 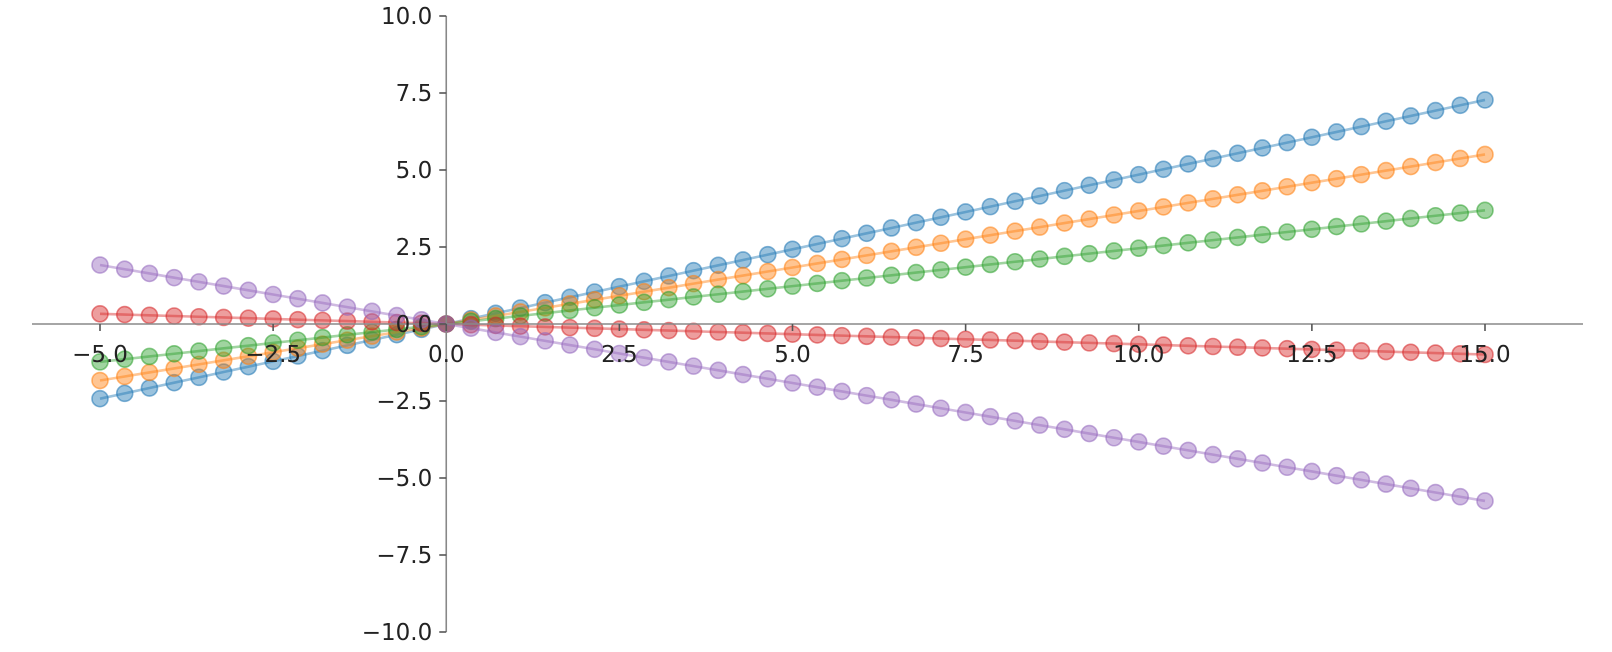 What do you see at coordinates (404, 556) in the screenshot?
I see `y-tick-label: −7.5` at bounding box center [404, 556].